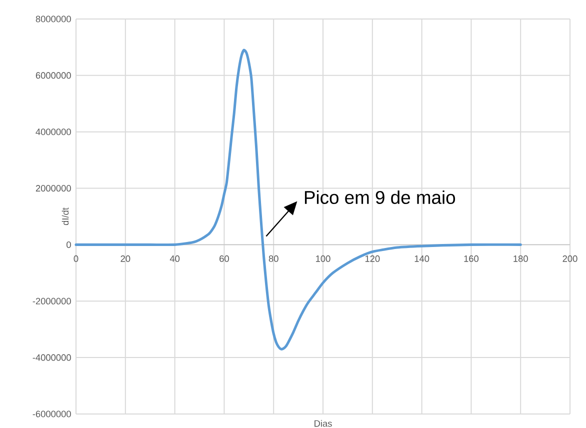 The image size is (586, 428). Describe the element at coordinates (323, 258) in the screenshot. I see `x-tick-label: 100` at that location.